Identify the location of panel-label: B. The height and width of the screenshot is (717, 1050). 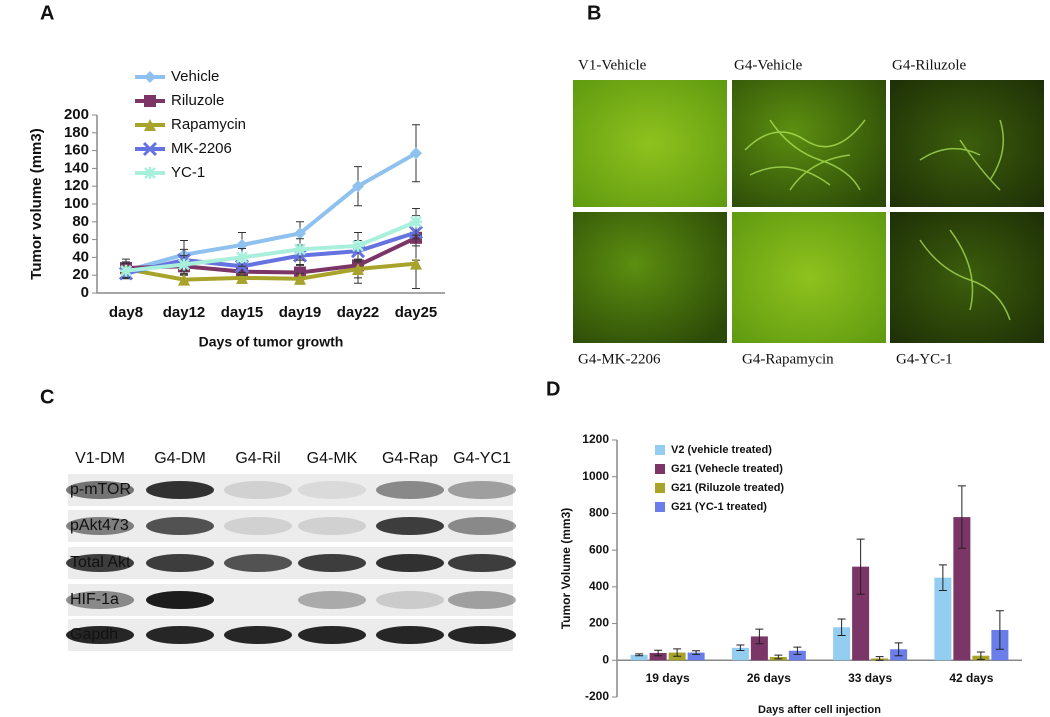
(594, 13).